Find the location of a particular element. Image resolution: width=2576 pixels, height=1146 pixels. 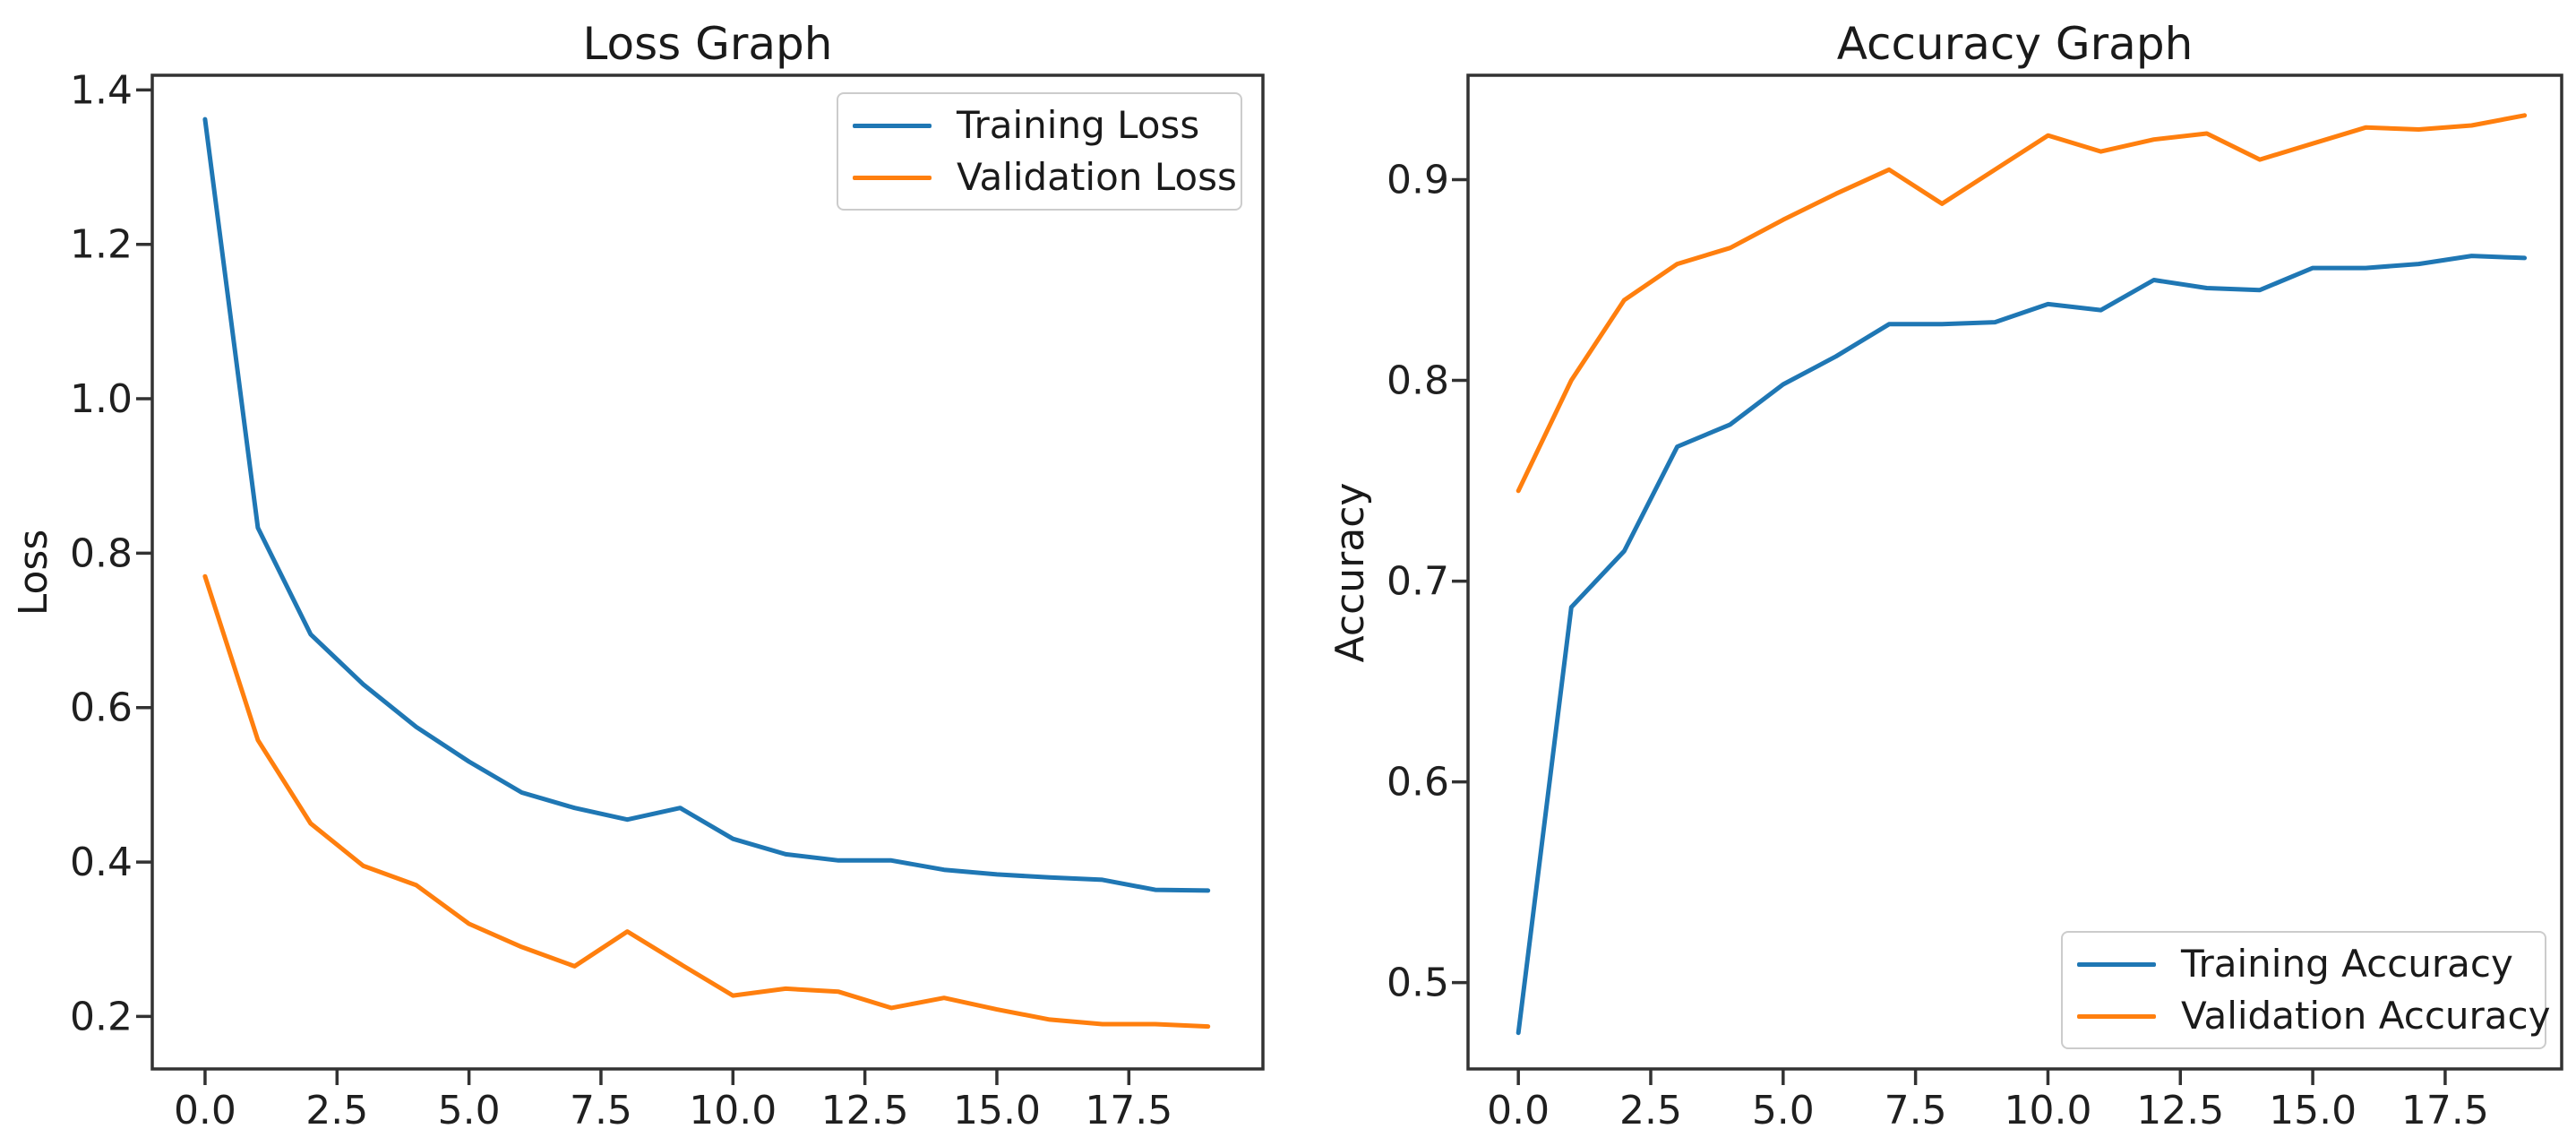

loss-chart-title: Loss Graph is located at coordinates (707, 44).